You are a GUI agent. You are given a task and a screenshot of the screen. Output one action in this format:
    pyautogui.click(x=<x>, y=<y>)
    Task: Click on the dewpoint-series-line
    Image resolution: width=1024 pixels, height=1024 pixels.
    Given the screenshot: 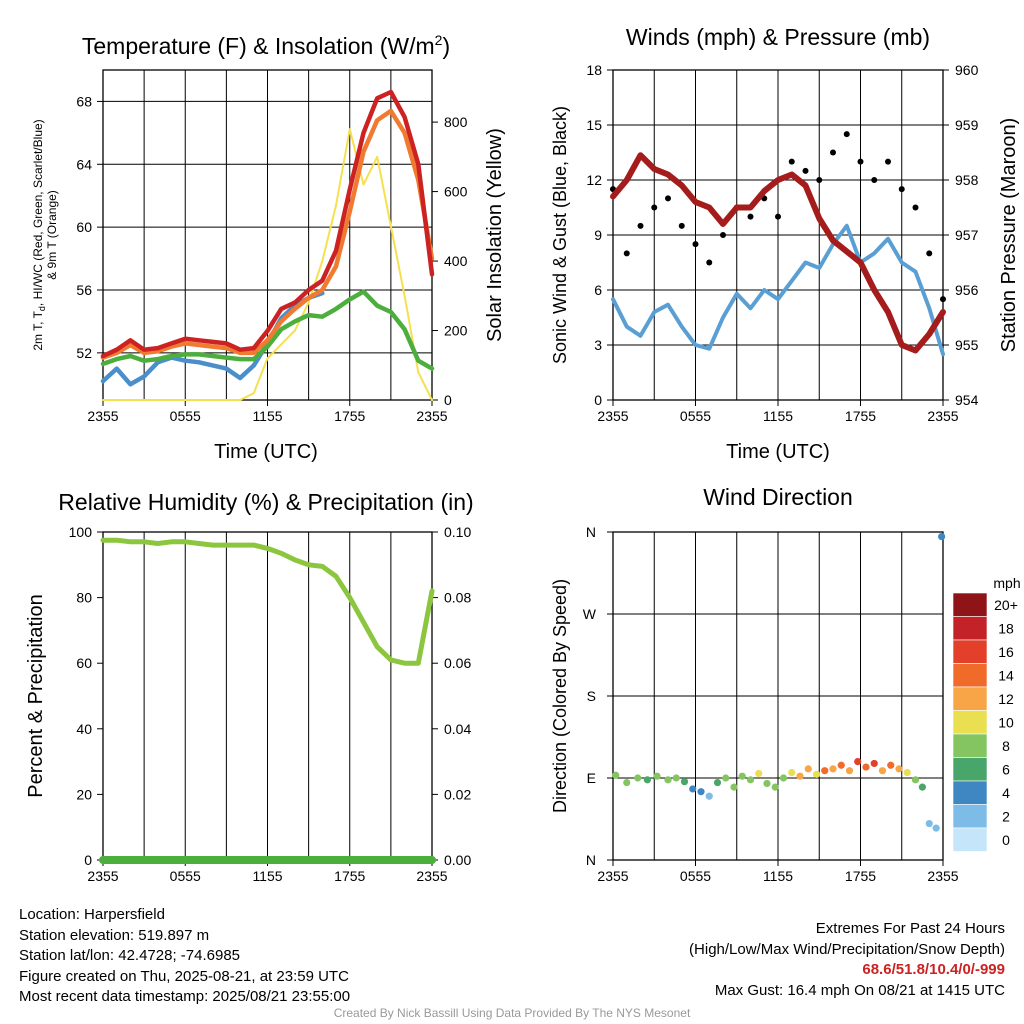 What is the action you would take?
    pyautogui.click(x=267, y=330)
    